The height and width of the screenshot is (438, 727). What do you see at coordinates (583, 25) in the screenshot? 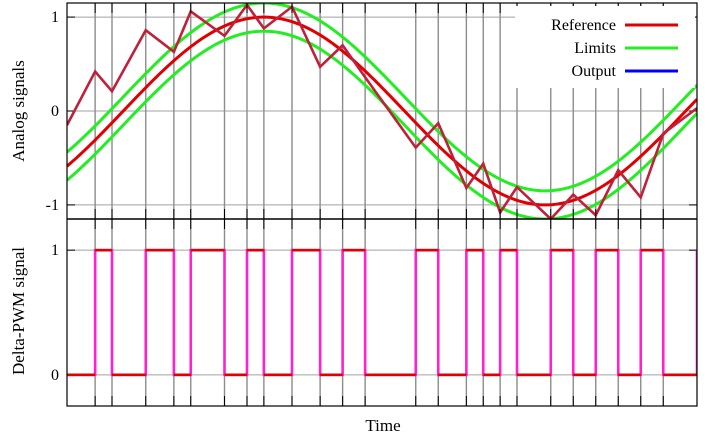
I see `legend-label-reference: Reference` at bounding box center [583, 25].